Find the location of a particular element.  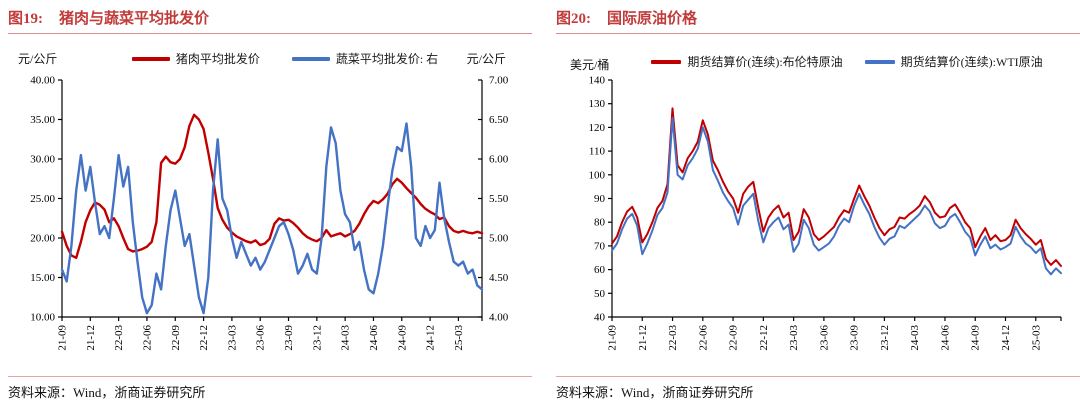

figure-20-source: 资料来源：Wind，浙商证券研究所 is located at coordinates (655, 392).